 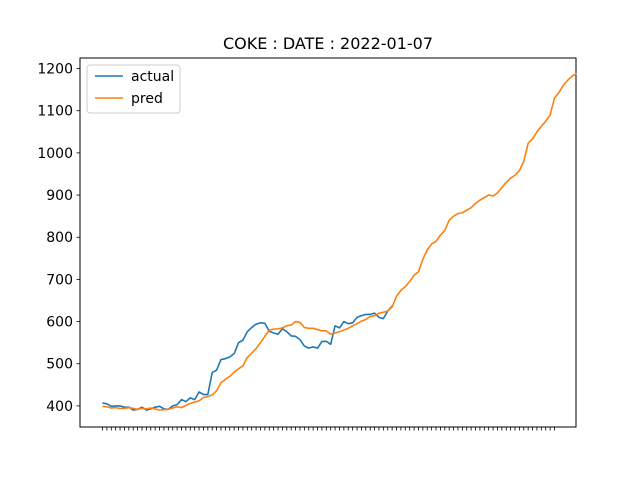 I want to click on y-tick-label: 500, so click(x=59, y=365).